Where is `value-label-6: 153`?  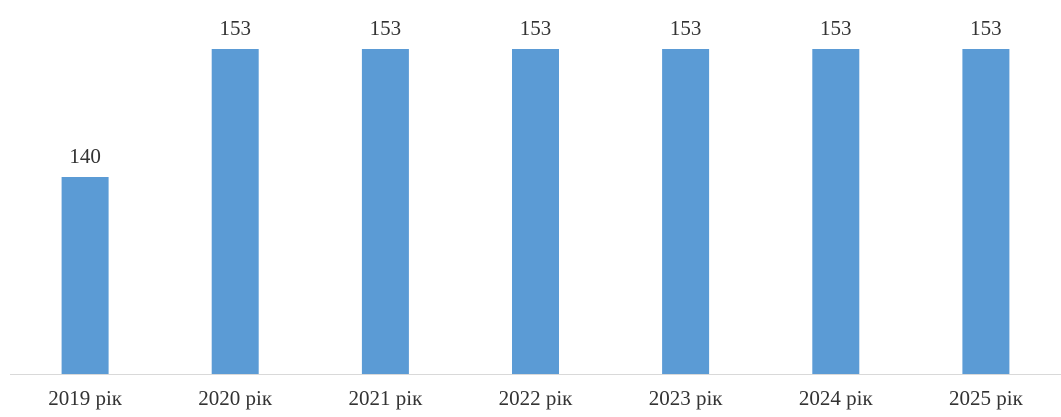
value-label-6: 153 is located at coordinates (986, 28).